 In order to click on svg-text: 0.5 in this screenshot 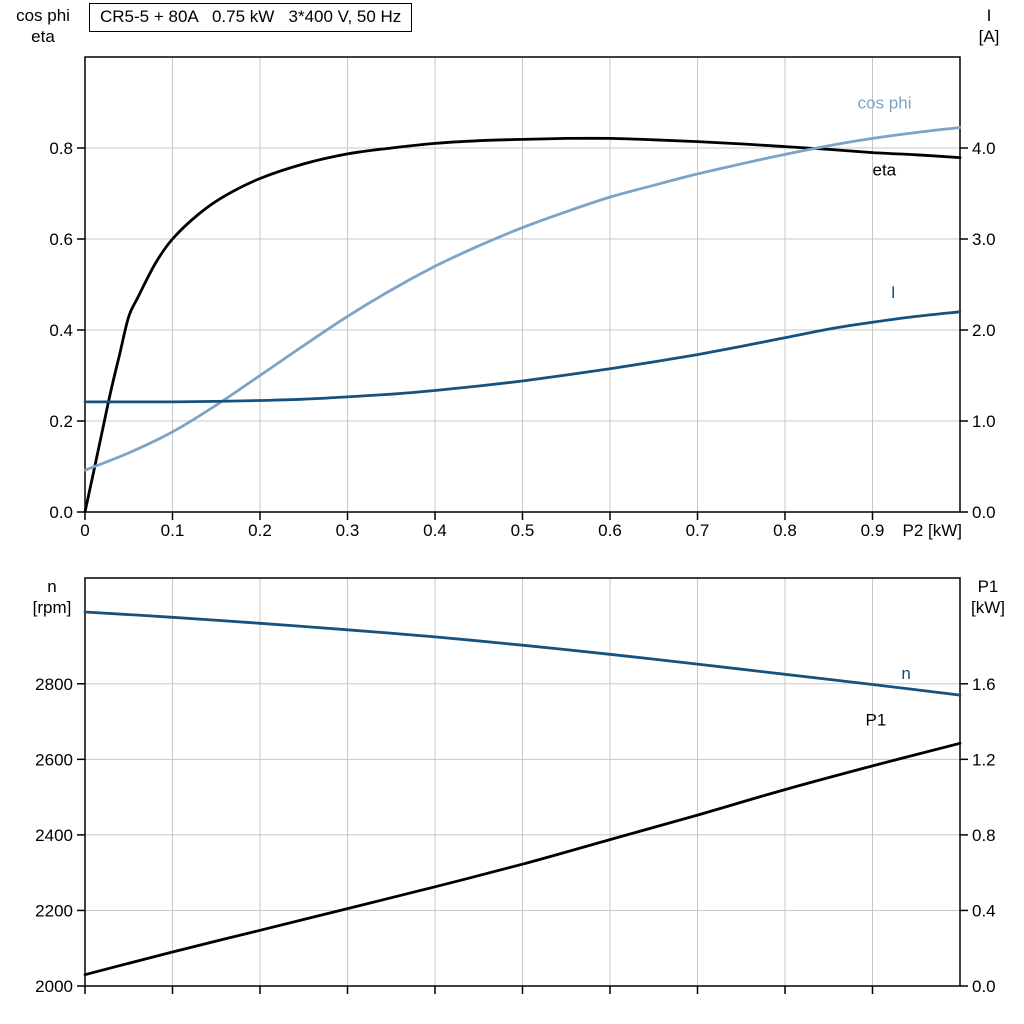, I will do `click(523, 530)`.